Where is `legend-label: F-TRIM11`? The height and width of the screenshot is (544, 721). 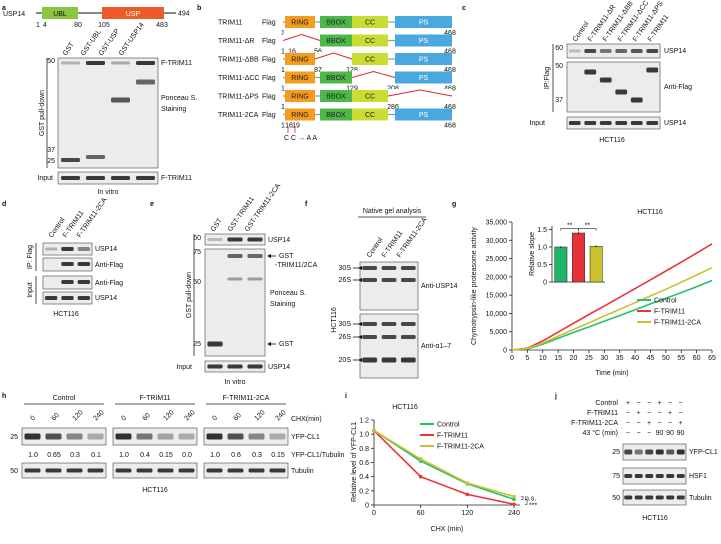
legend-label: F-TRIM11 is located at coordinates (669, 312).